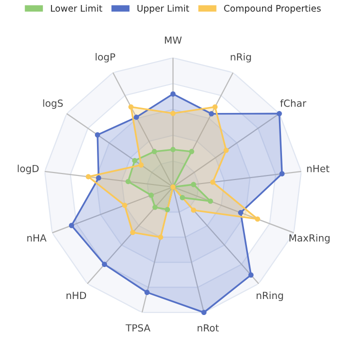 The height and width of the screenshot is (340, 346). Describe the element at coordinates (310, 239) in the screenshot. I see `spoke-label: MaxRing` at that location.